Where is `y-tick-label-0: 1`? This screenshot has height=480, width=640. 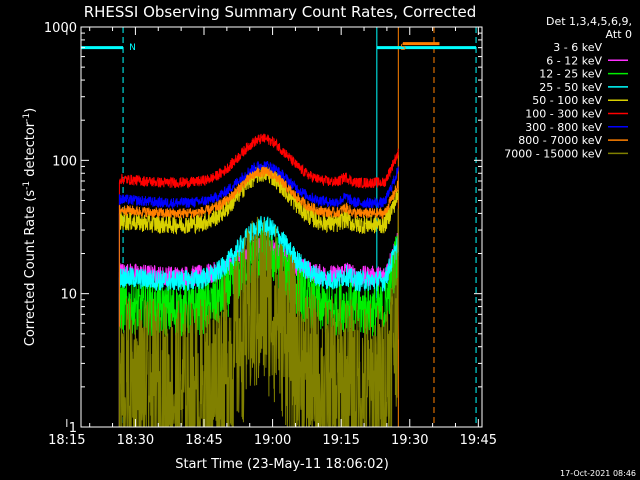
y-tick-label-0: 1 is located at coordinates (73, 428).